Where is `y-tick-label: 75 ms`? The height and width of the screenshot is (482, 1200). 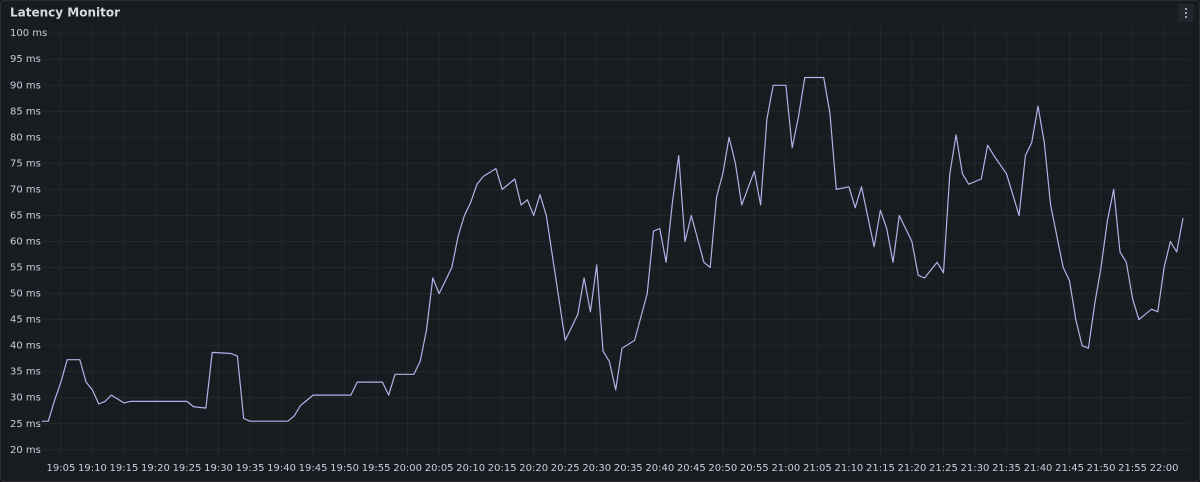 y-tick-label: 75 ms is located at coordinates (25, 163).